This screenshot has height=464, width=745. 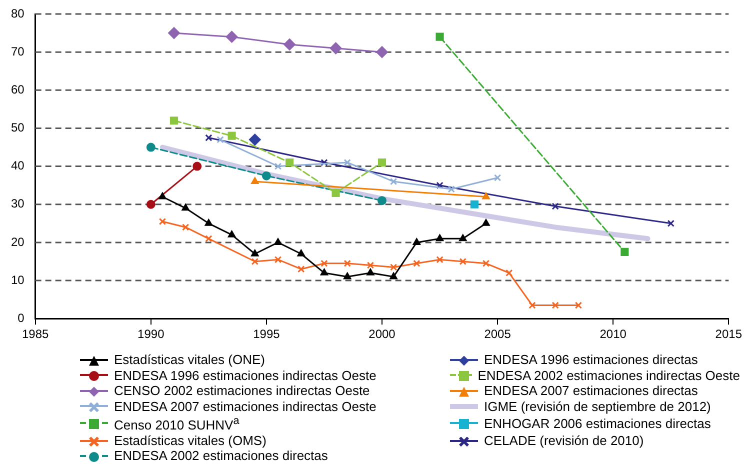 What do you see at coordinates (609, 375) in the screenshot?
I see `legend-label: ENDESA 2002 estimaciones indirectas Oeste` at bounding box center [609, 375].